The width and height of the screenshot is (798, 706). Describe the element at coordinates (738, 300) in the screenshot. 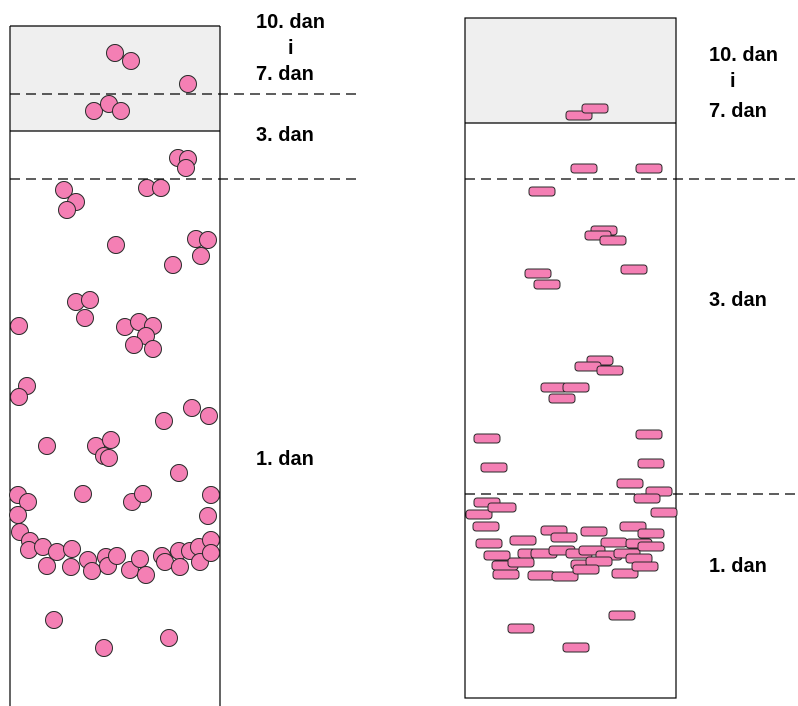

I see `right-label-3-dan: 3. dan` at that location.